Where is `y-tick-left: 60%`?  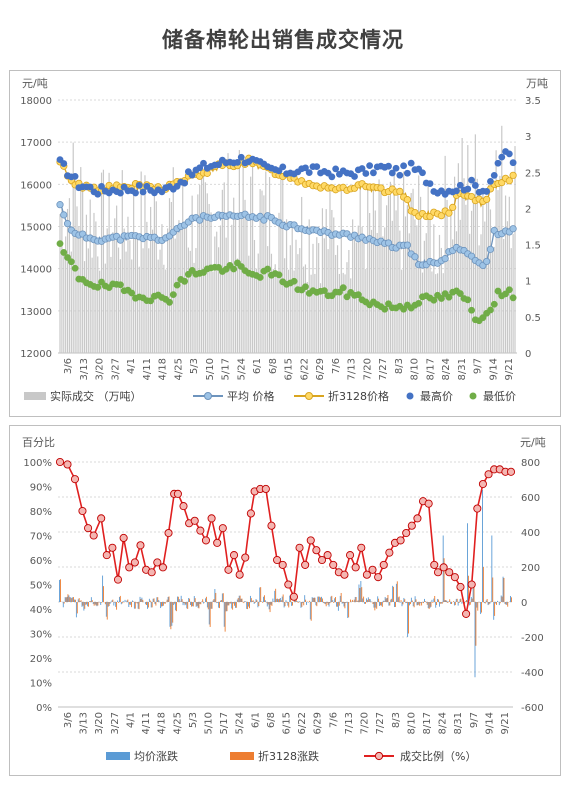
y-tick-left: 60% is located at coordinates (41, 561).